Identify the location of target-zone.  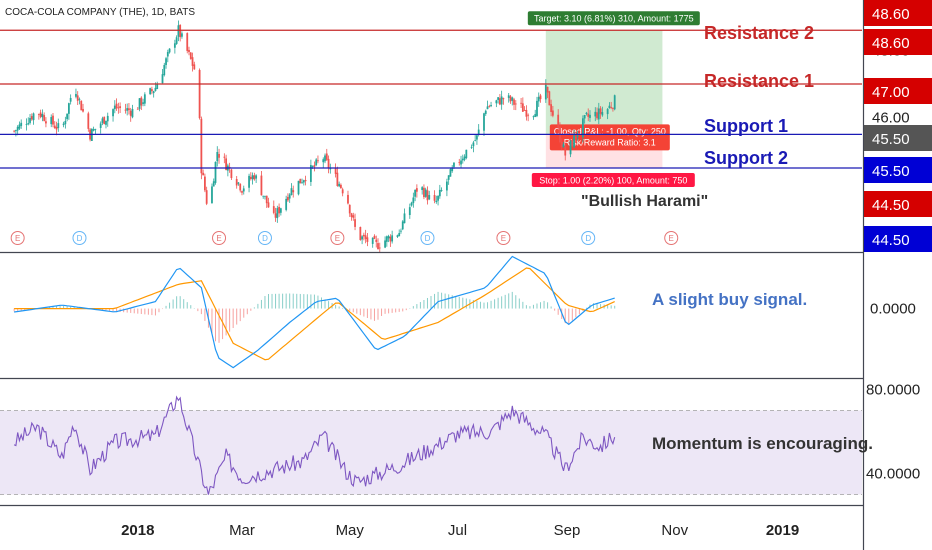
(604, 82).